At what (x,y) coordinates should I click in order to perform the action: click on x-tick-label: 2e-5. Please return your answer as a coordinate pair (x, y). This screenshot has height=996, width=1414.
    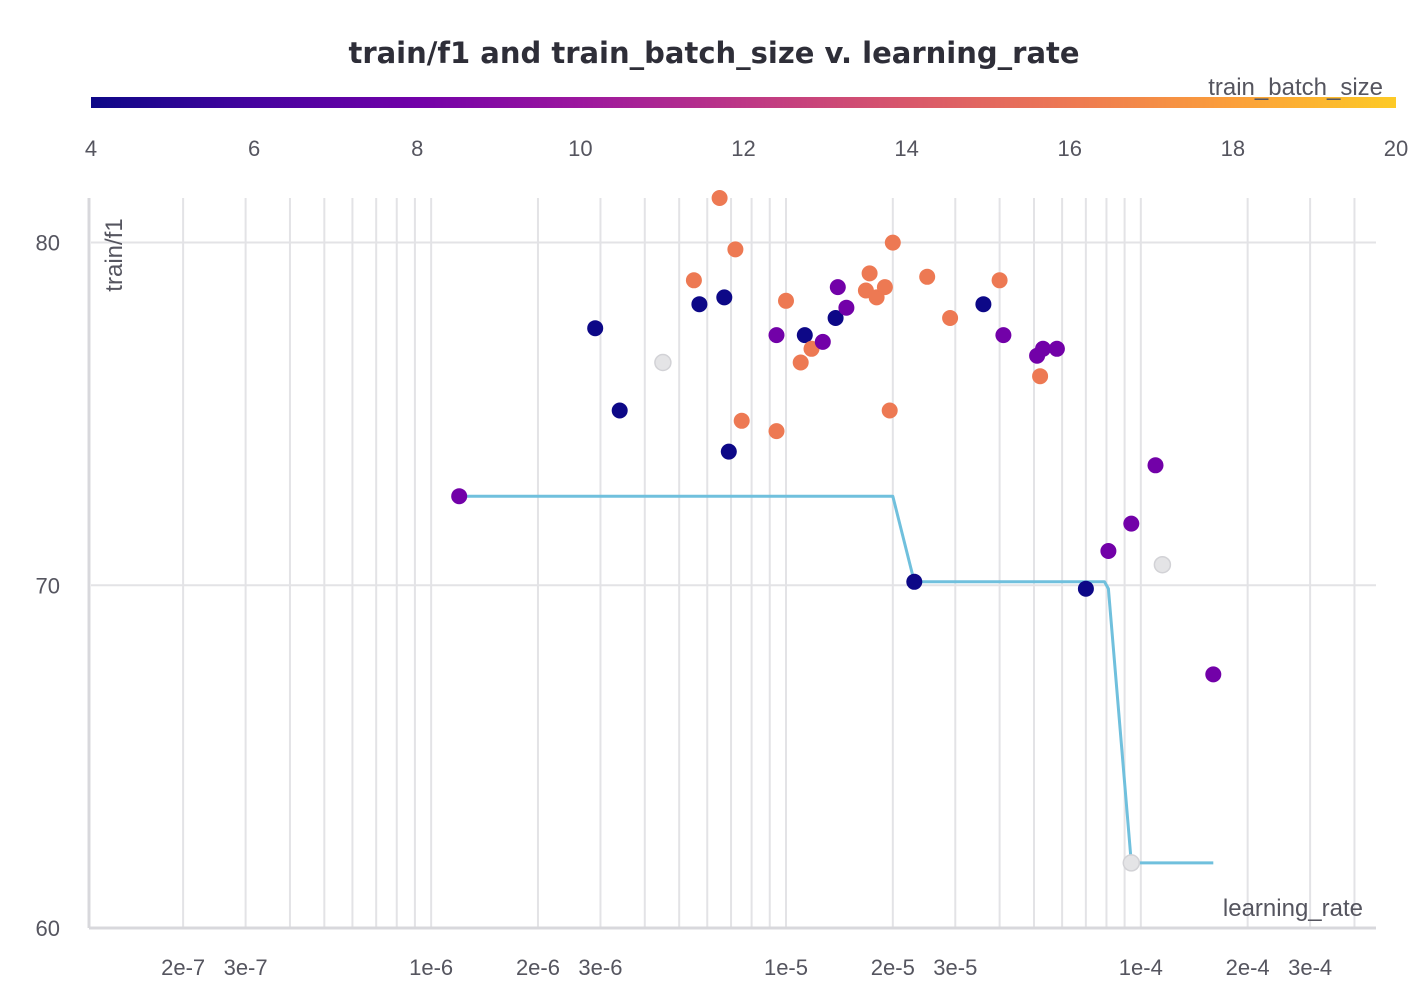
    Looking at the image, I should click on (893, 967).